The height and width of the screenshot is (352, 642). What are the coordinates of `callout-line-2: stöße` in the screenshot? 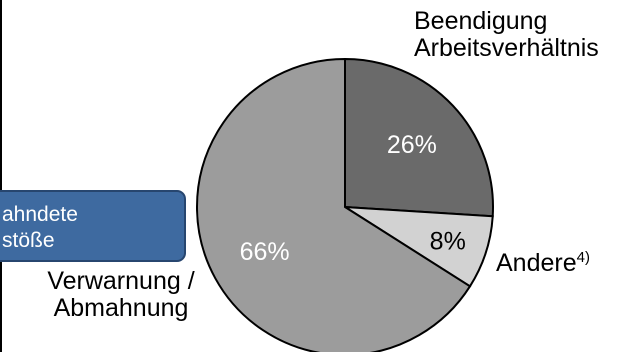 It's located at (28, 240).